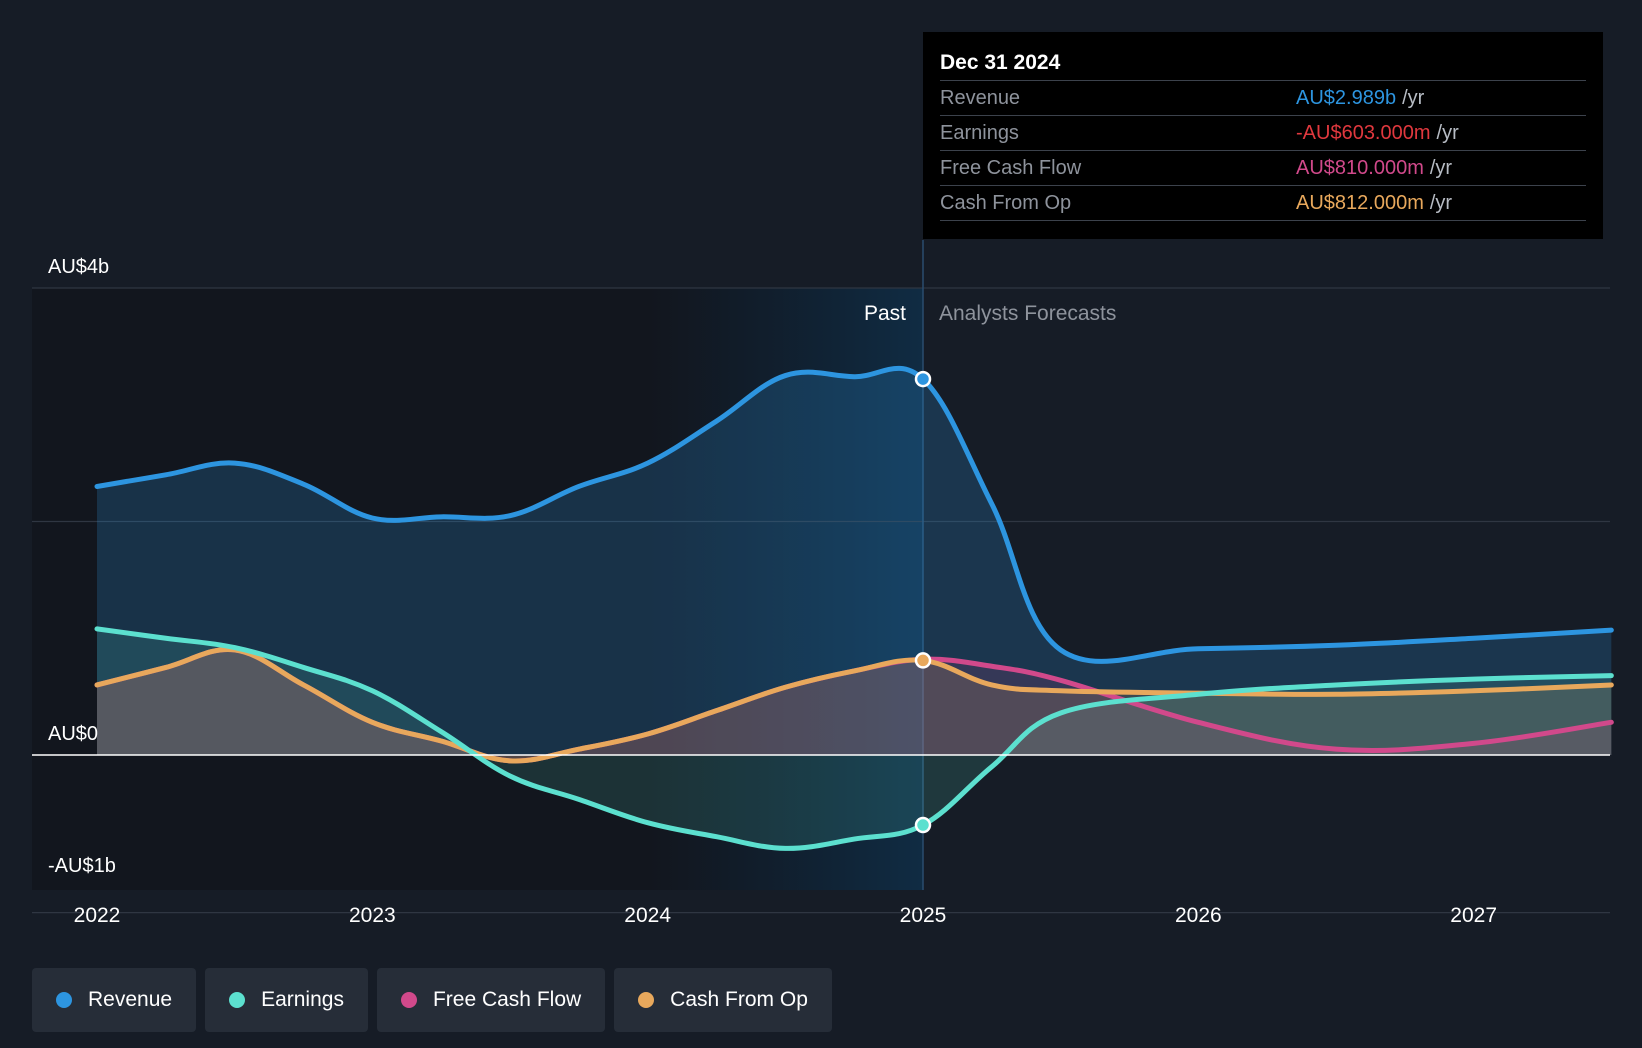 Image resolution: width=1642 pixels, height=1048 pixels. I want to click on legend-label: Cash From Op, so click(739, 999).